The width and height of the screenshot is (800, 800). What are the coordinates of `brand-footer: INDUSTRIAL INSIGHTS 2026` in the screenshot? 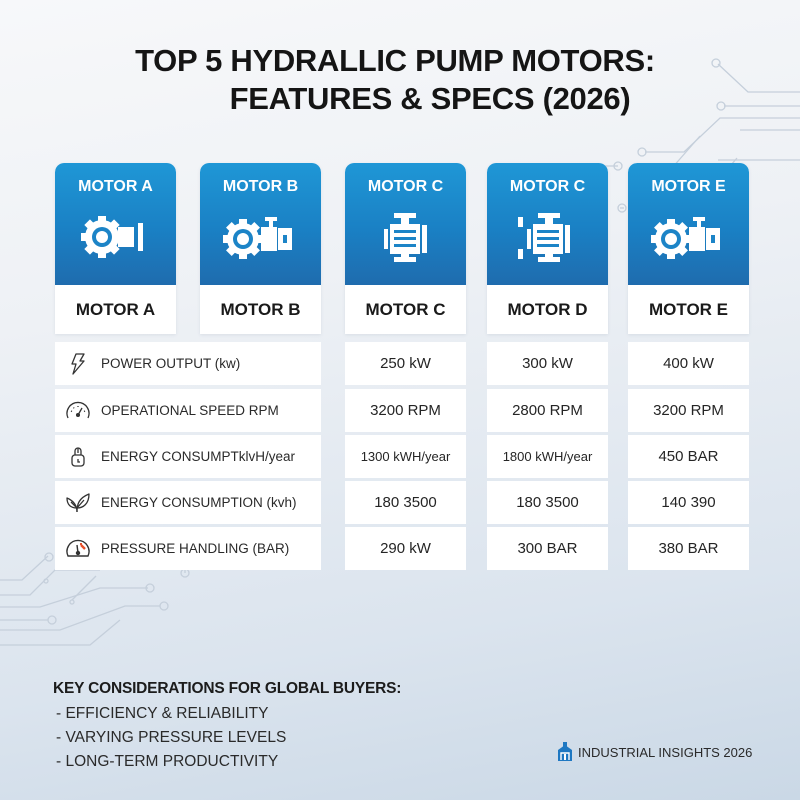 It's located at (654, 752).